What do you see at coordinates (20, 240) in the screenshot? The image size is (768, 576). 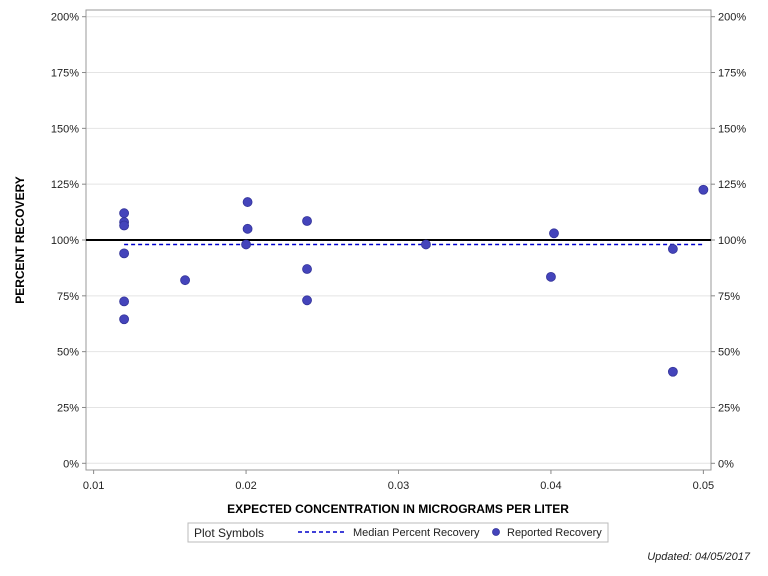 I see `y-axis-title: PERCENT RECOVERY` at bounding box center [20, 240].